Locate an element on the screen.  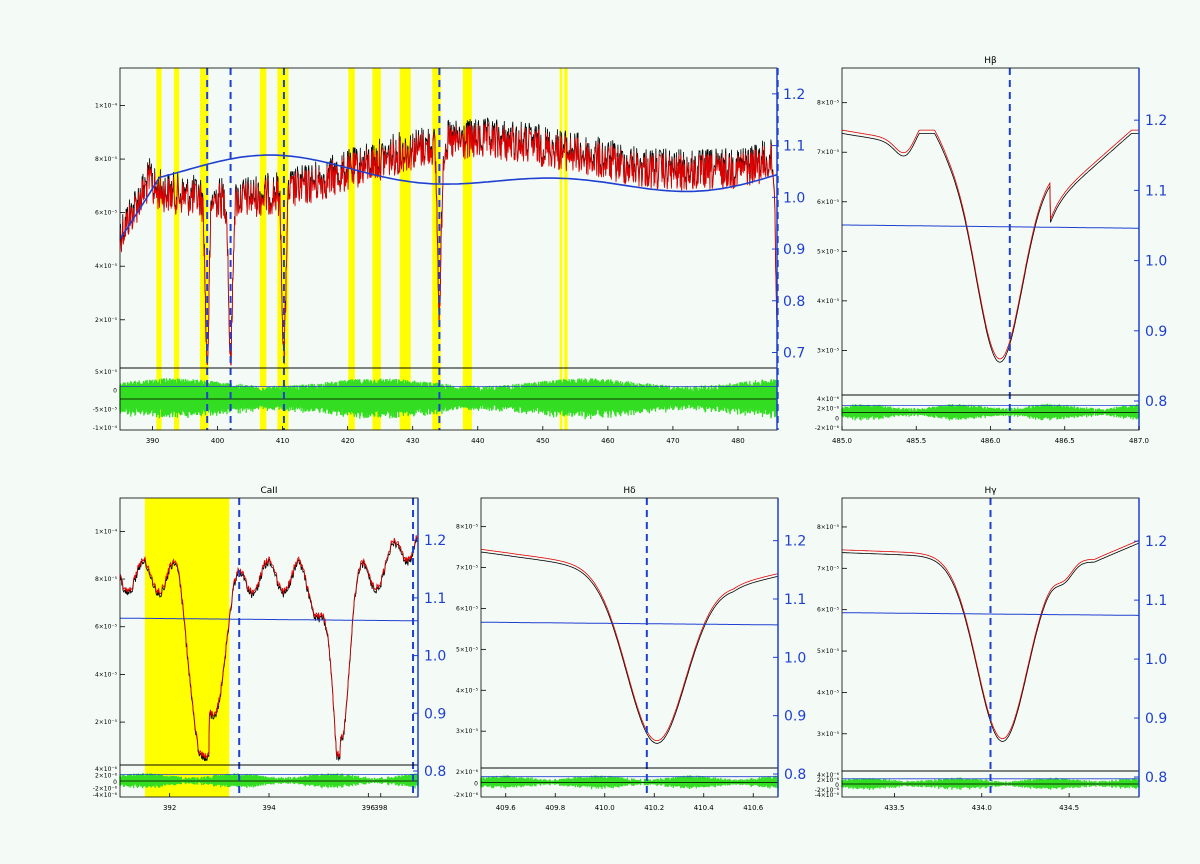
x-tick-label: 410 is located at coordinates (282, 441).